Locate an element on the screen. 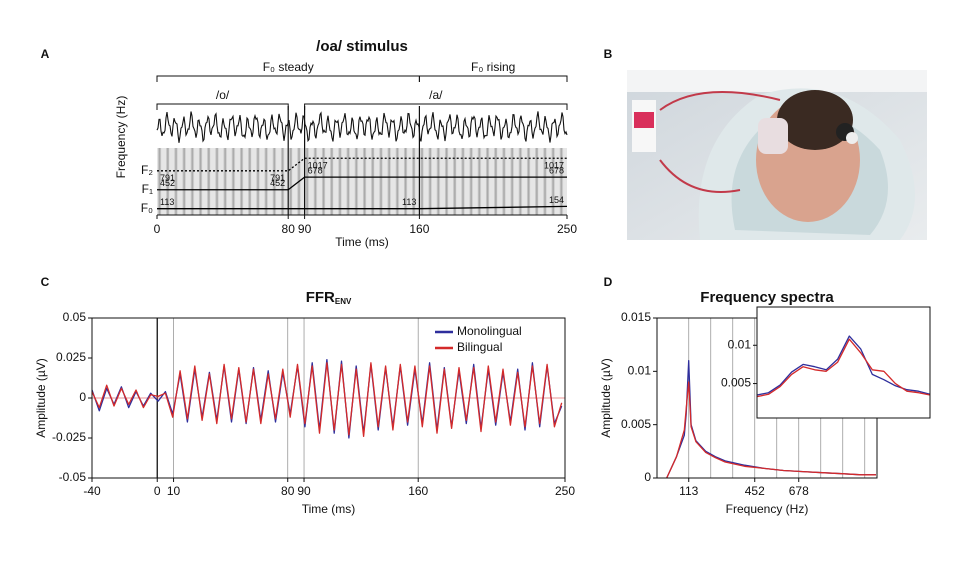  chart-title: FFRENV is located at coordinates (329, 297).